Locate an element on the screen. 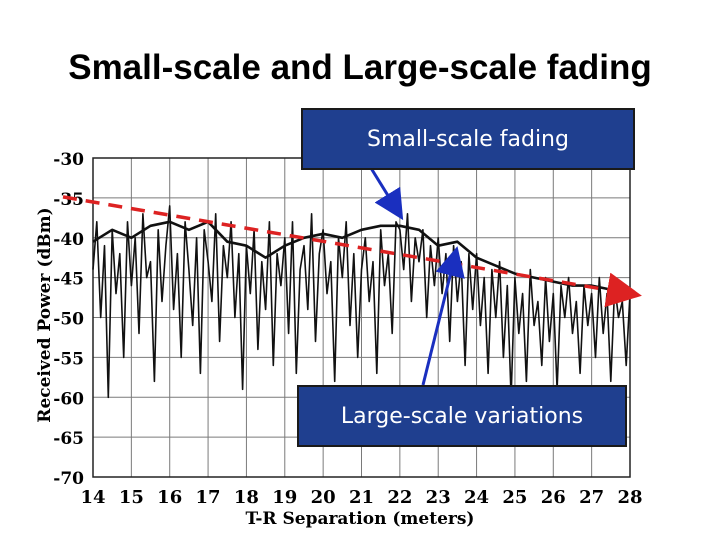 The height and width of the screenshot is (540, 720). y-tick-label: -40 is located at coordinates (68, 240).